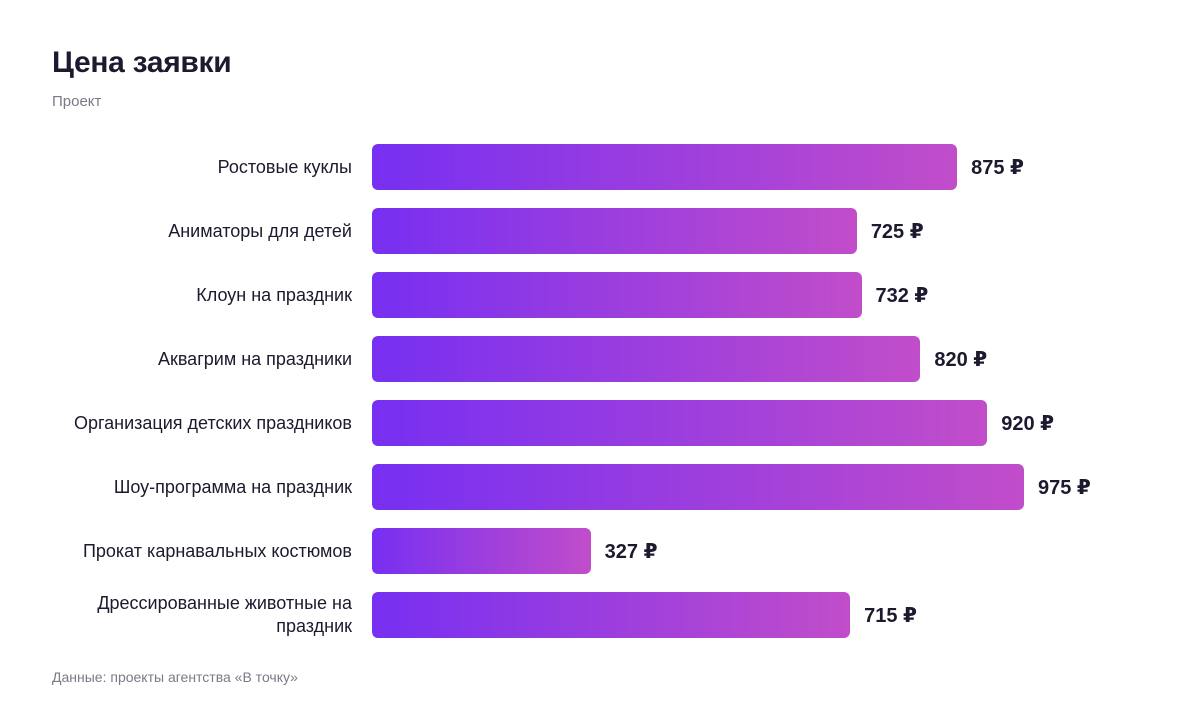 This screenshot has height=712, width=1200. I want to click on category-label: Организация детских праздников, so click(212, 422).